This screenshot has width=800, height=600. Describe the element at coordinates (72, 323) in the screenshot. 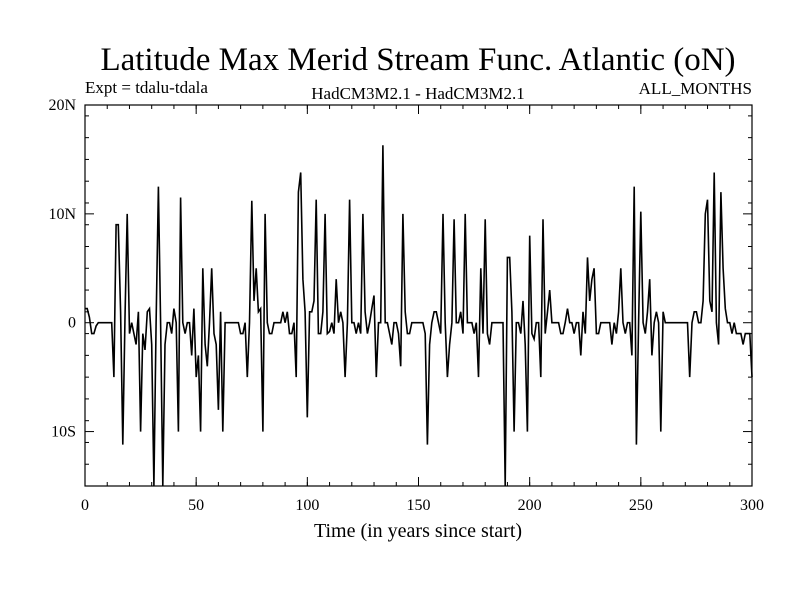

I see `y-tick-label: 0` at that location.